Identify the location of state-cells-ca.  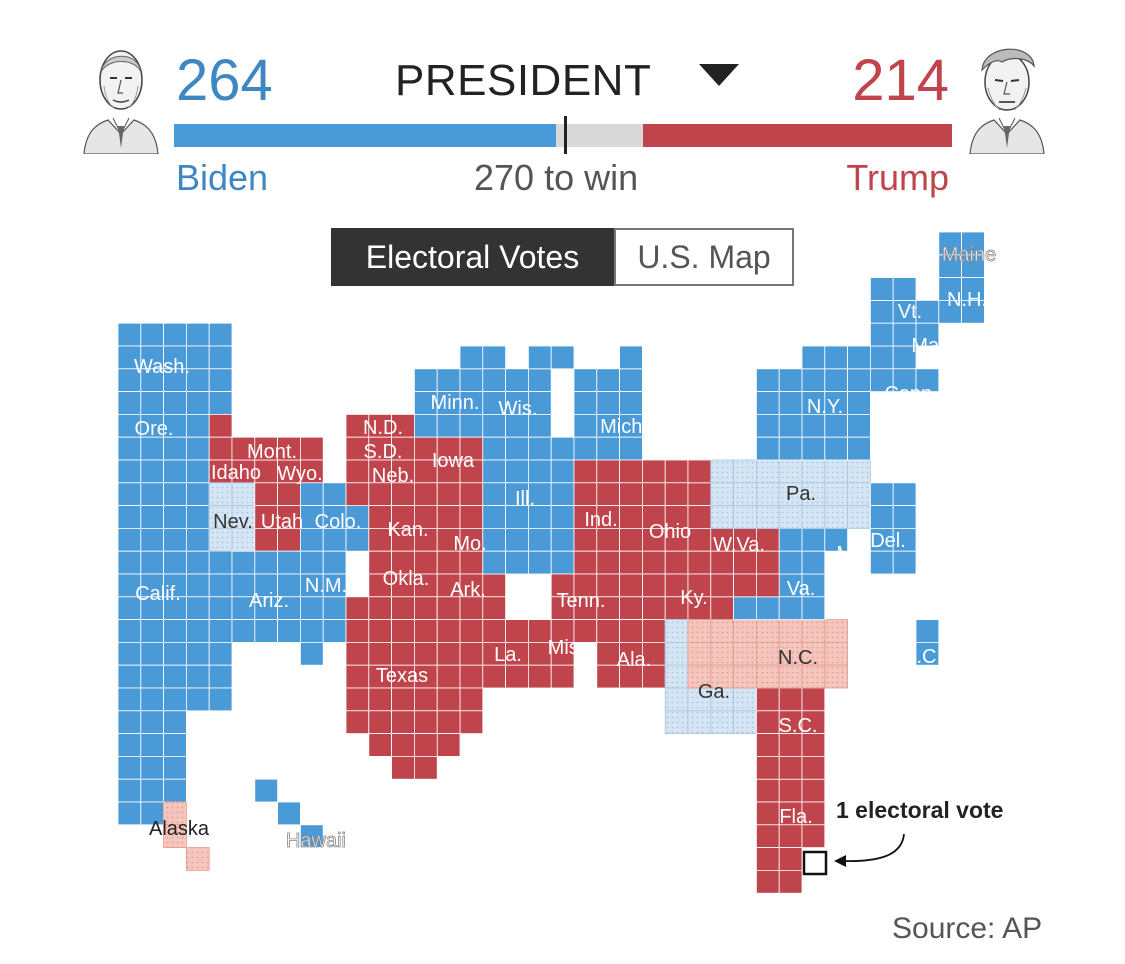
(175, 654).